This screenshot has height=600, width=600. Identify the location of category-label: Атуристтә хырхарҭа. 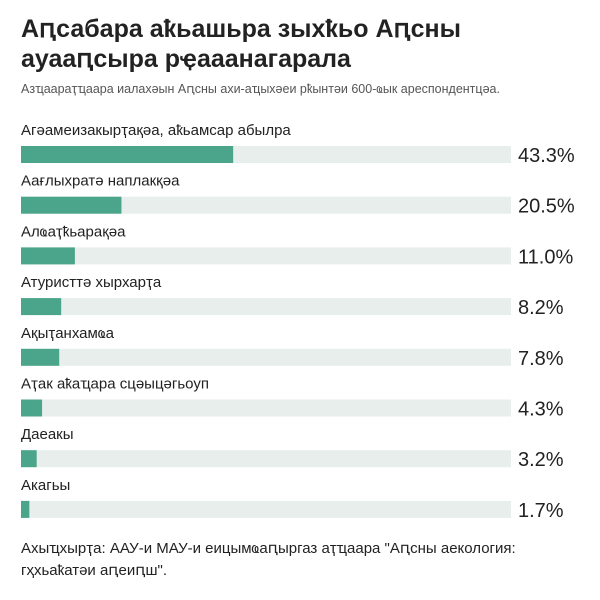
(91, 282).